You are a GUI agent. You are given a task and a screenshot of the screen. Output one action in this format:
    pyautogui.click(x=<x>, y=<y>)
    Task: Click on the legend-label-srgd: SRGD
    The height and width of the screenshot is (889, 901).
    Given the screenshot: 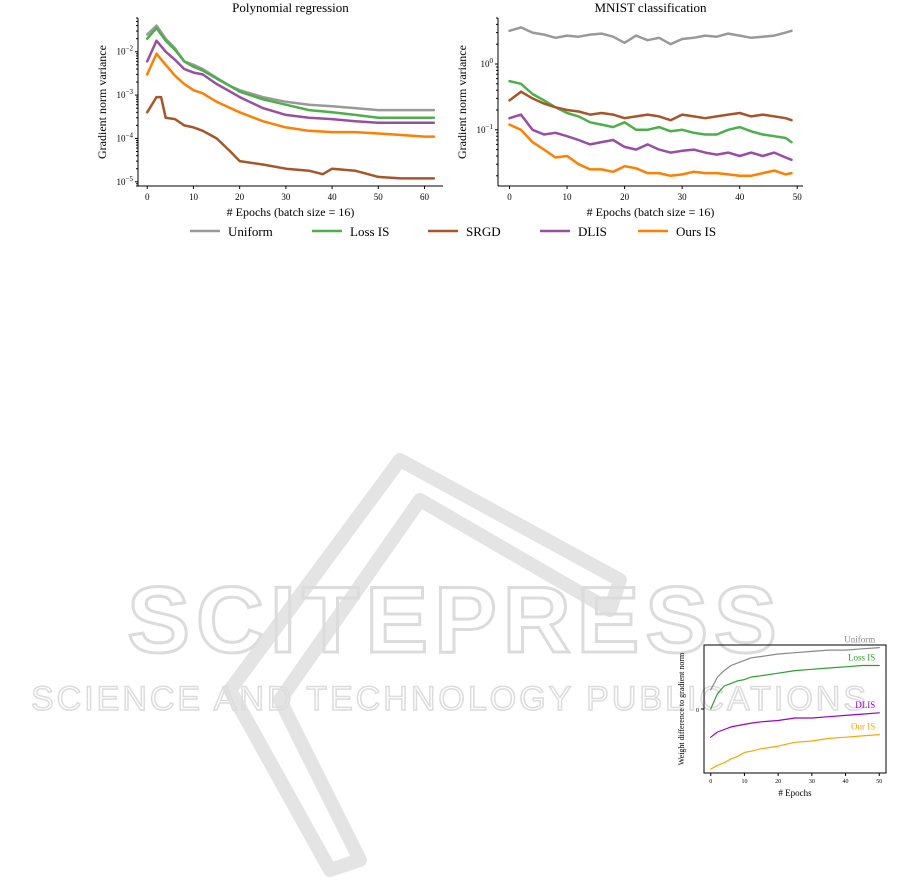 What is the action you would take?
    pyautogui.click(x=483, y=231)
    